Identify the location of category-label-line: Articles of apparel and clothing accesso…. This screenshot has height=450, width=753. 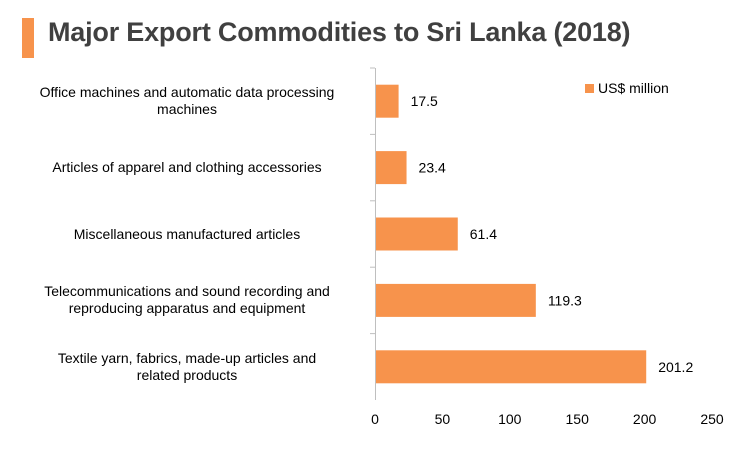
(187, 167).